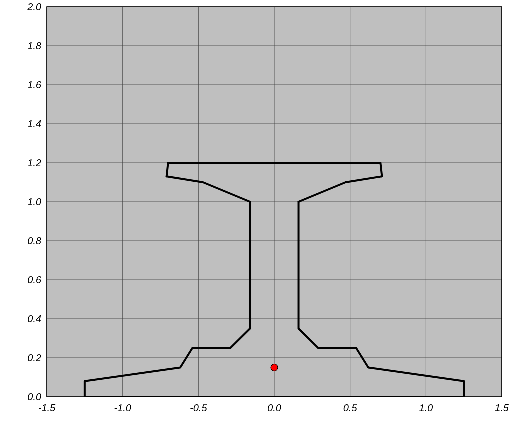 The height and width of the screenshot is (434, 519). I want to click on y-tick-label: 1.6, so click(35, 85).